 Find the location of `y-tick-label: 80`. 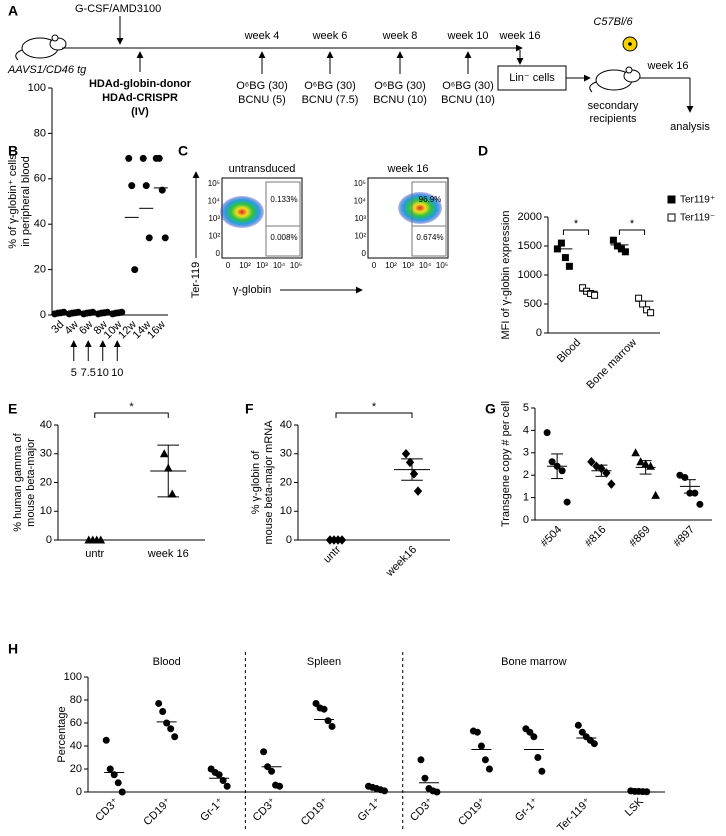

y-tick-label: 80 is located at coordinates (40, 133).